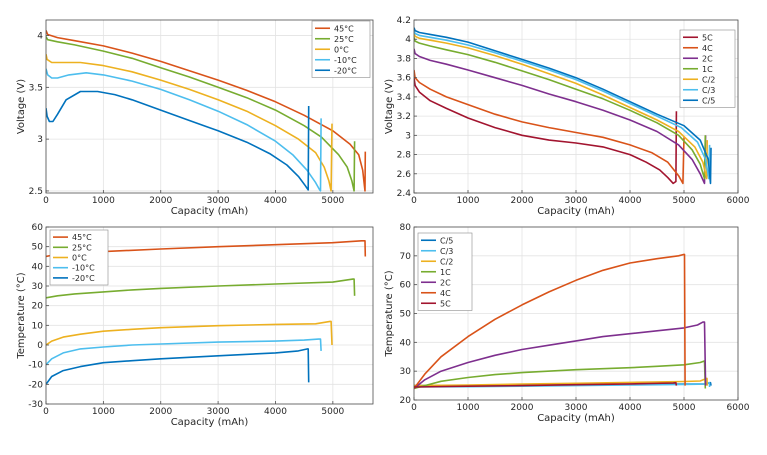 The height and width of the screenshot is (455, 767). I want to click on legend-label-3: 2C, so click(707, 58).